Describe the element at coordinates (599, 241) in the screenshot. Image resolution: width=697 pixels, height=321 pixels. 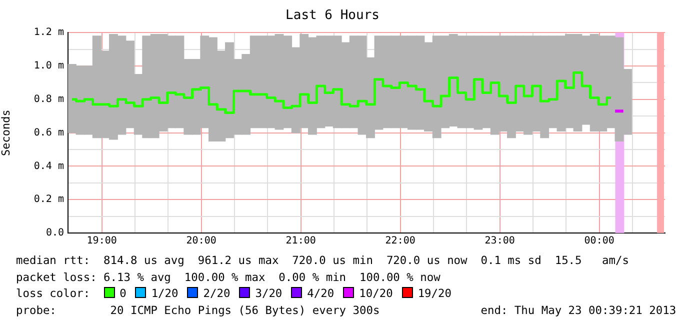
I see `x-tick-label: 00:00` at that location.